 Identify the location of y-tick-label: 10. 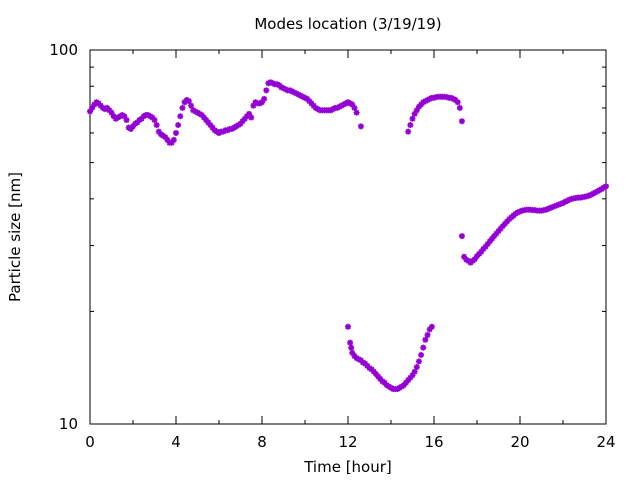
(68, 424).